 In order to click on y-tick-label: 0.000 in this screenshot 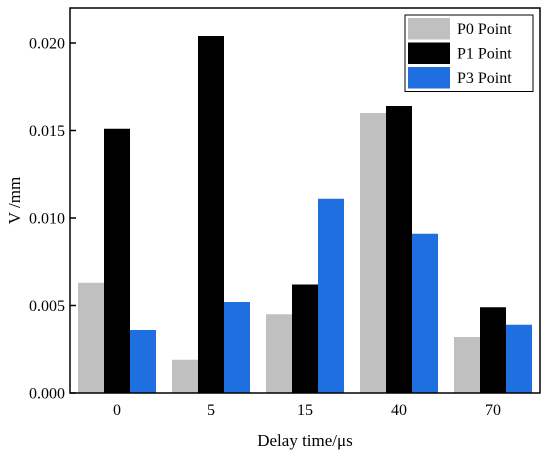, I will do `click(47, 394)`.